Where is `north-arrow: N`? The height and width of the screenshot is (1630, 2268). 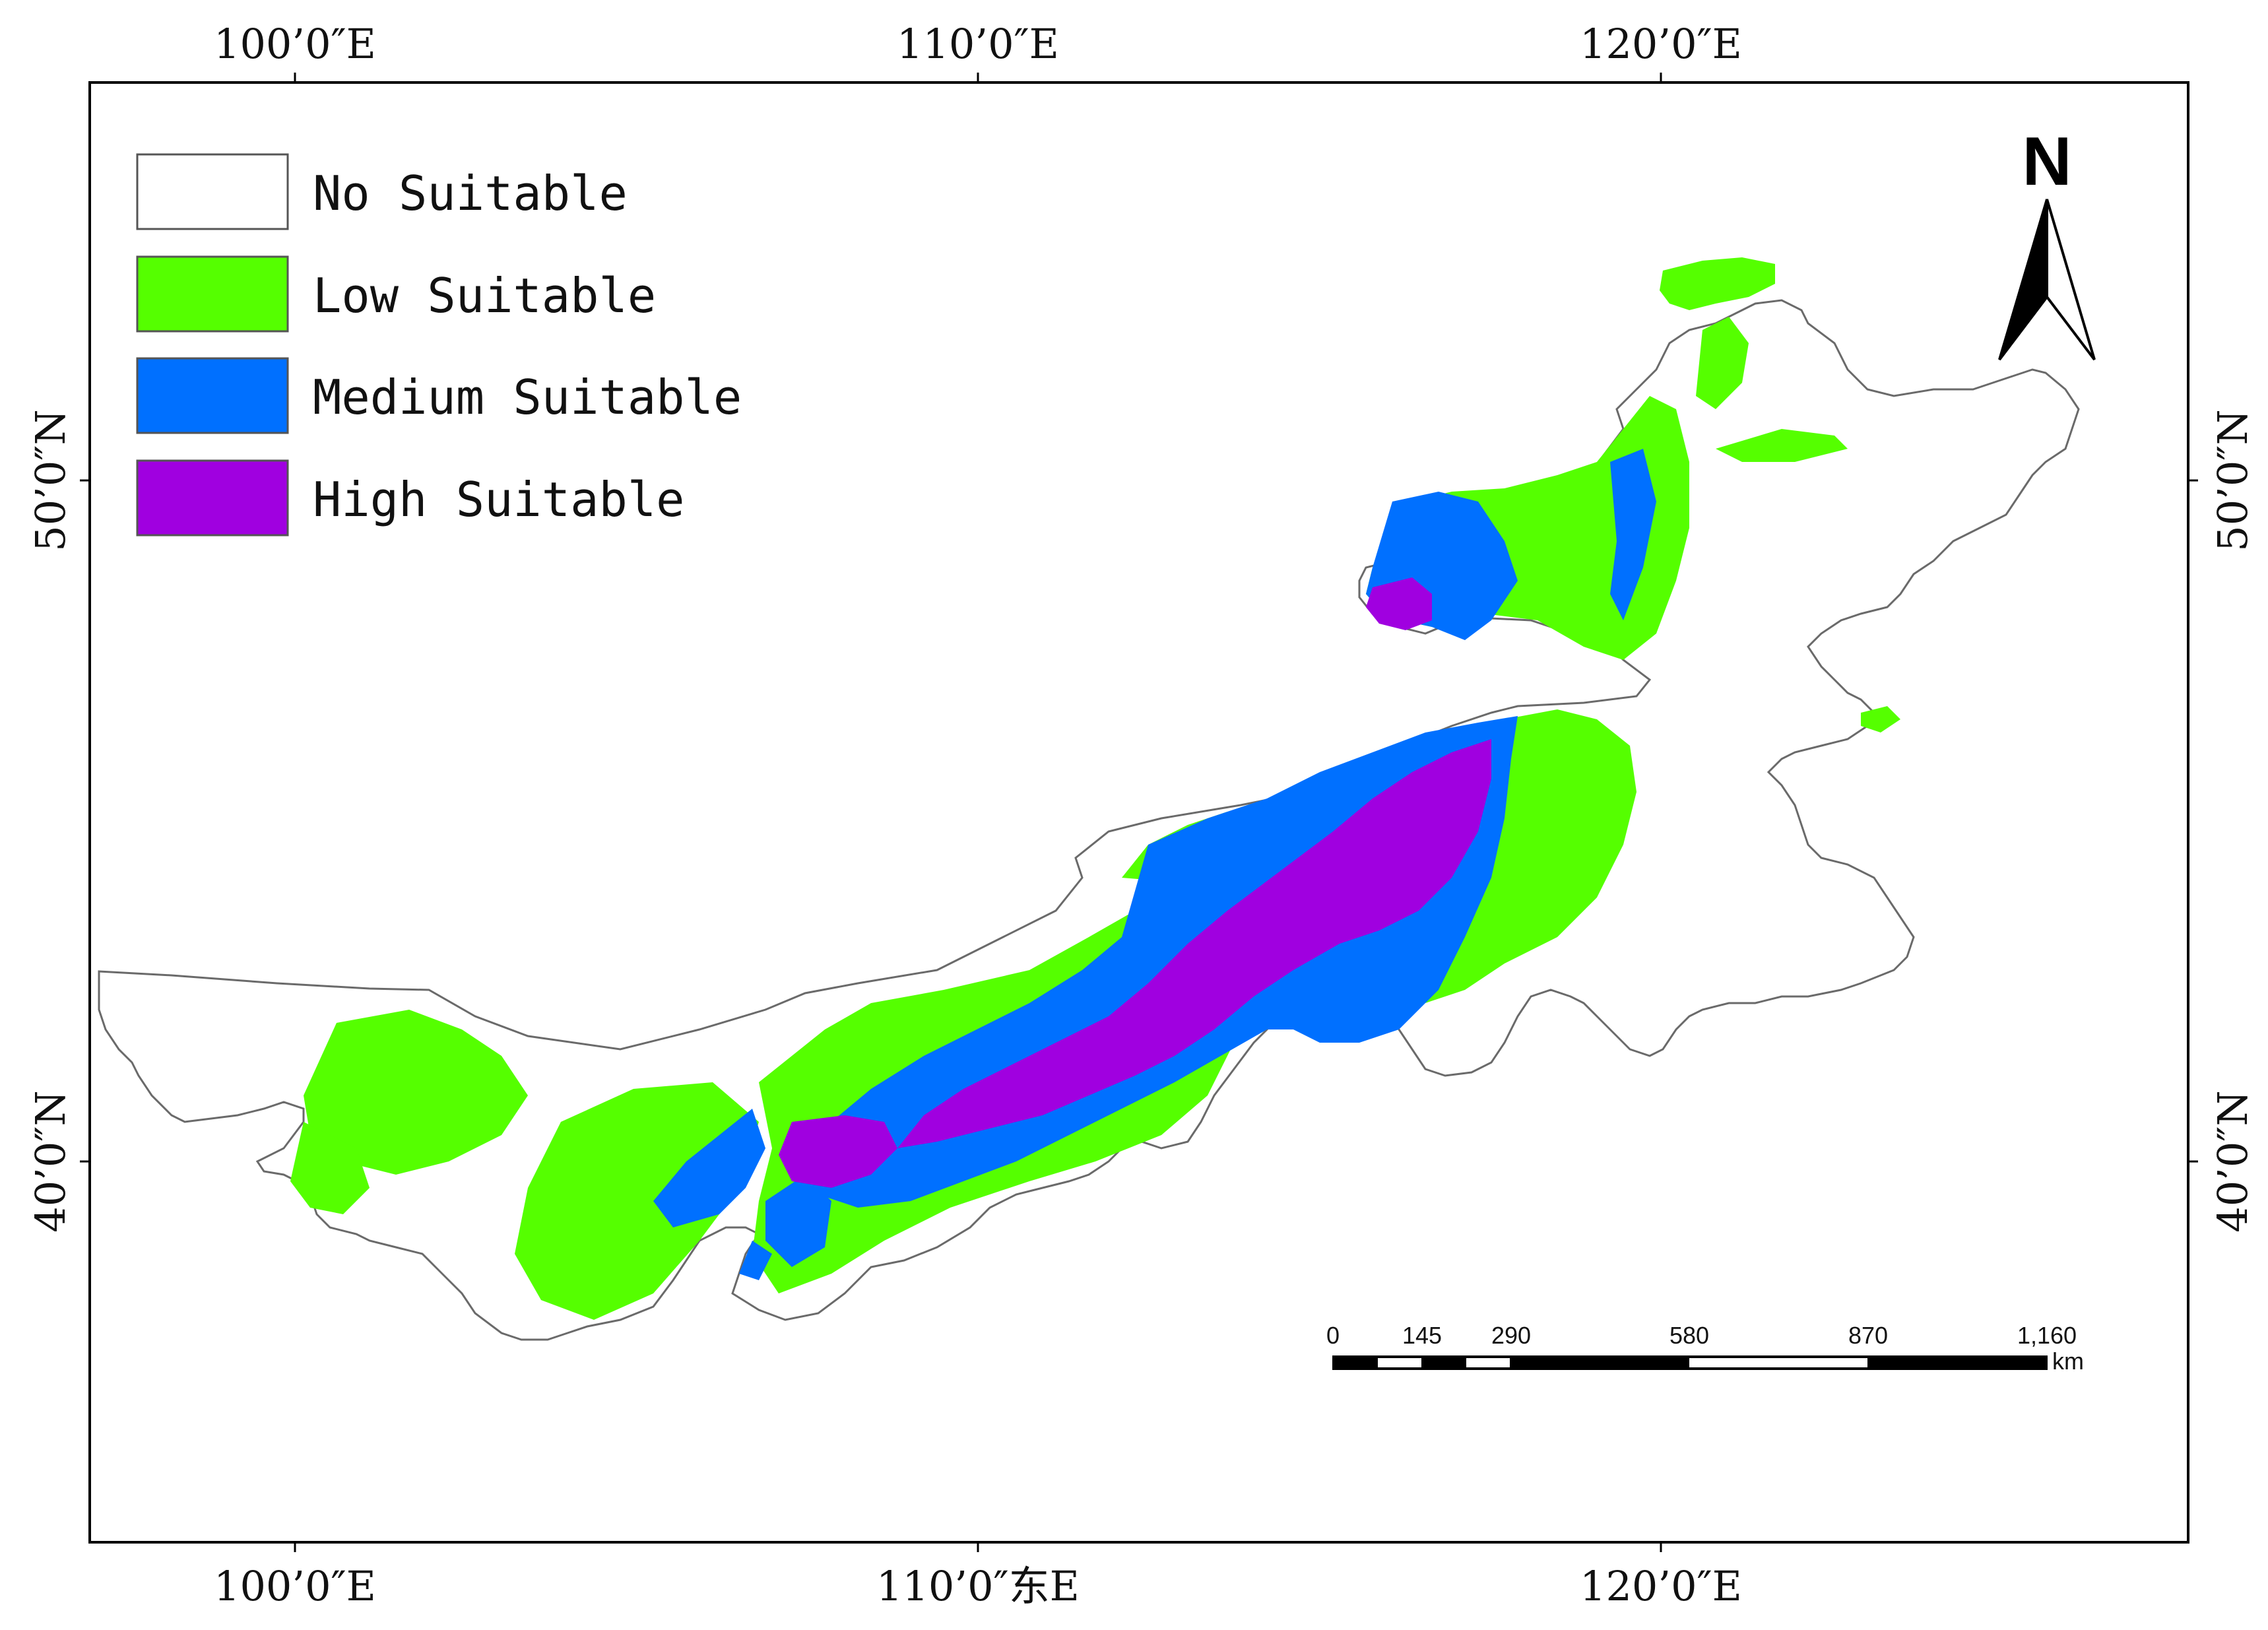
north-arrow: N is located at coordinates (2047, 242).